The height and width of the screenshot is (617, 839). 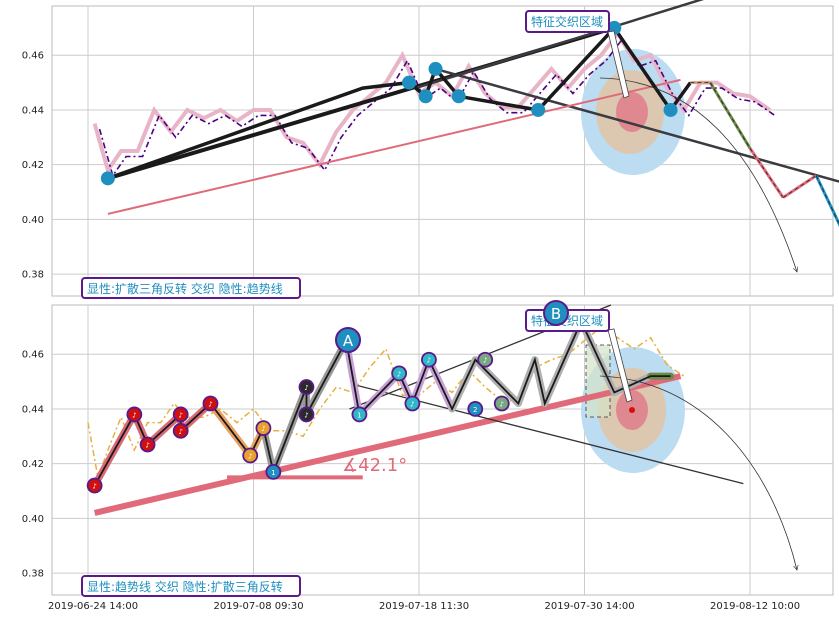 I want to click on bottom-marker-label-7: ♪, so click(x=263, y=429).